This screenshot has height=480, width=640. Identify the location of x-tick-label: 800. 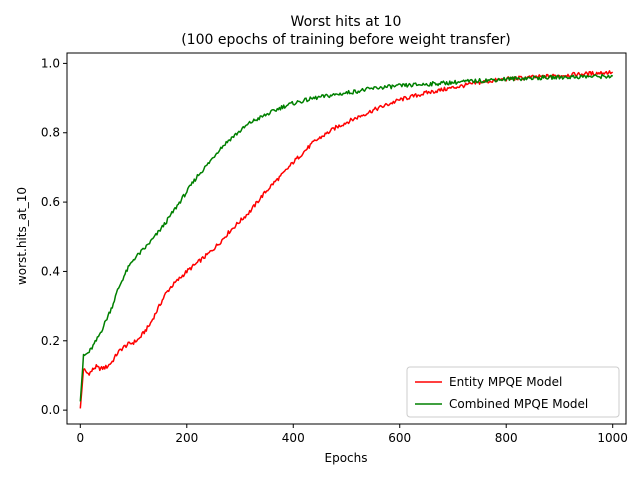
(506, 438).